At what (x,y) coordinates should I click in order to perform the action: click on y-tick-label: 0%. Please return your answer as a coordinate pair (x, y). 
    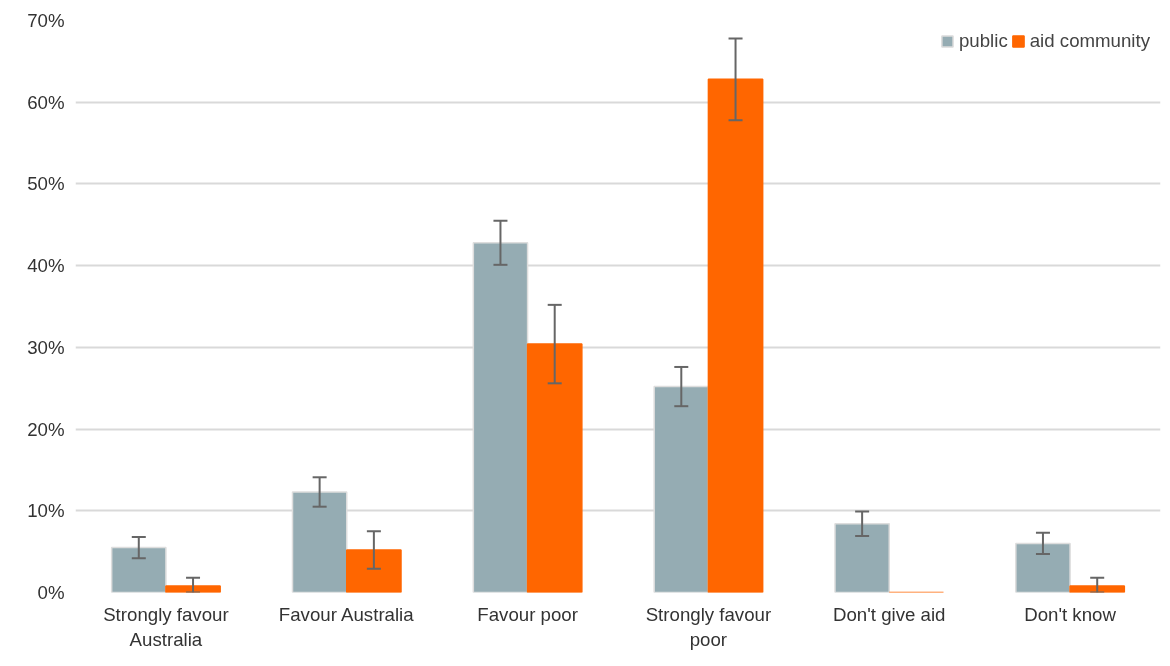
    Looking at the image, I should click on (51, 592).